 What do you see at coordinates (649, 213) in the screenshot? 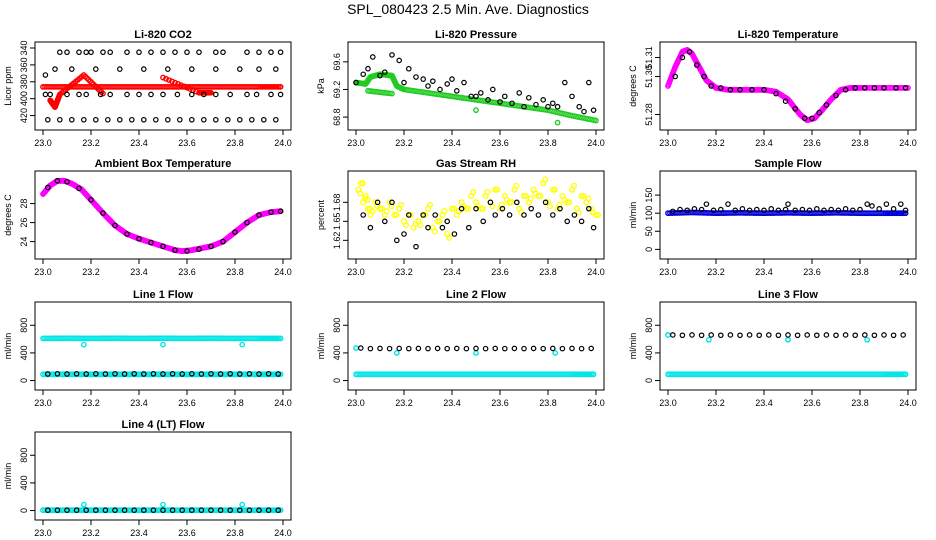
I see `y-tick-label: 100` at bounding box center [649, 213].